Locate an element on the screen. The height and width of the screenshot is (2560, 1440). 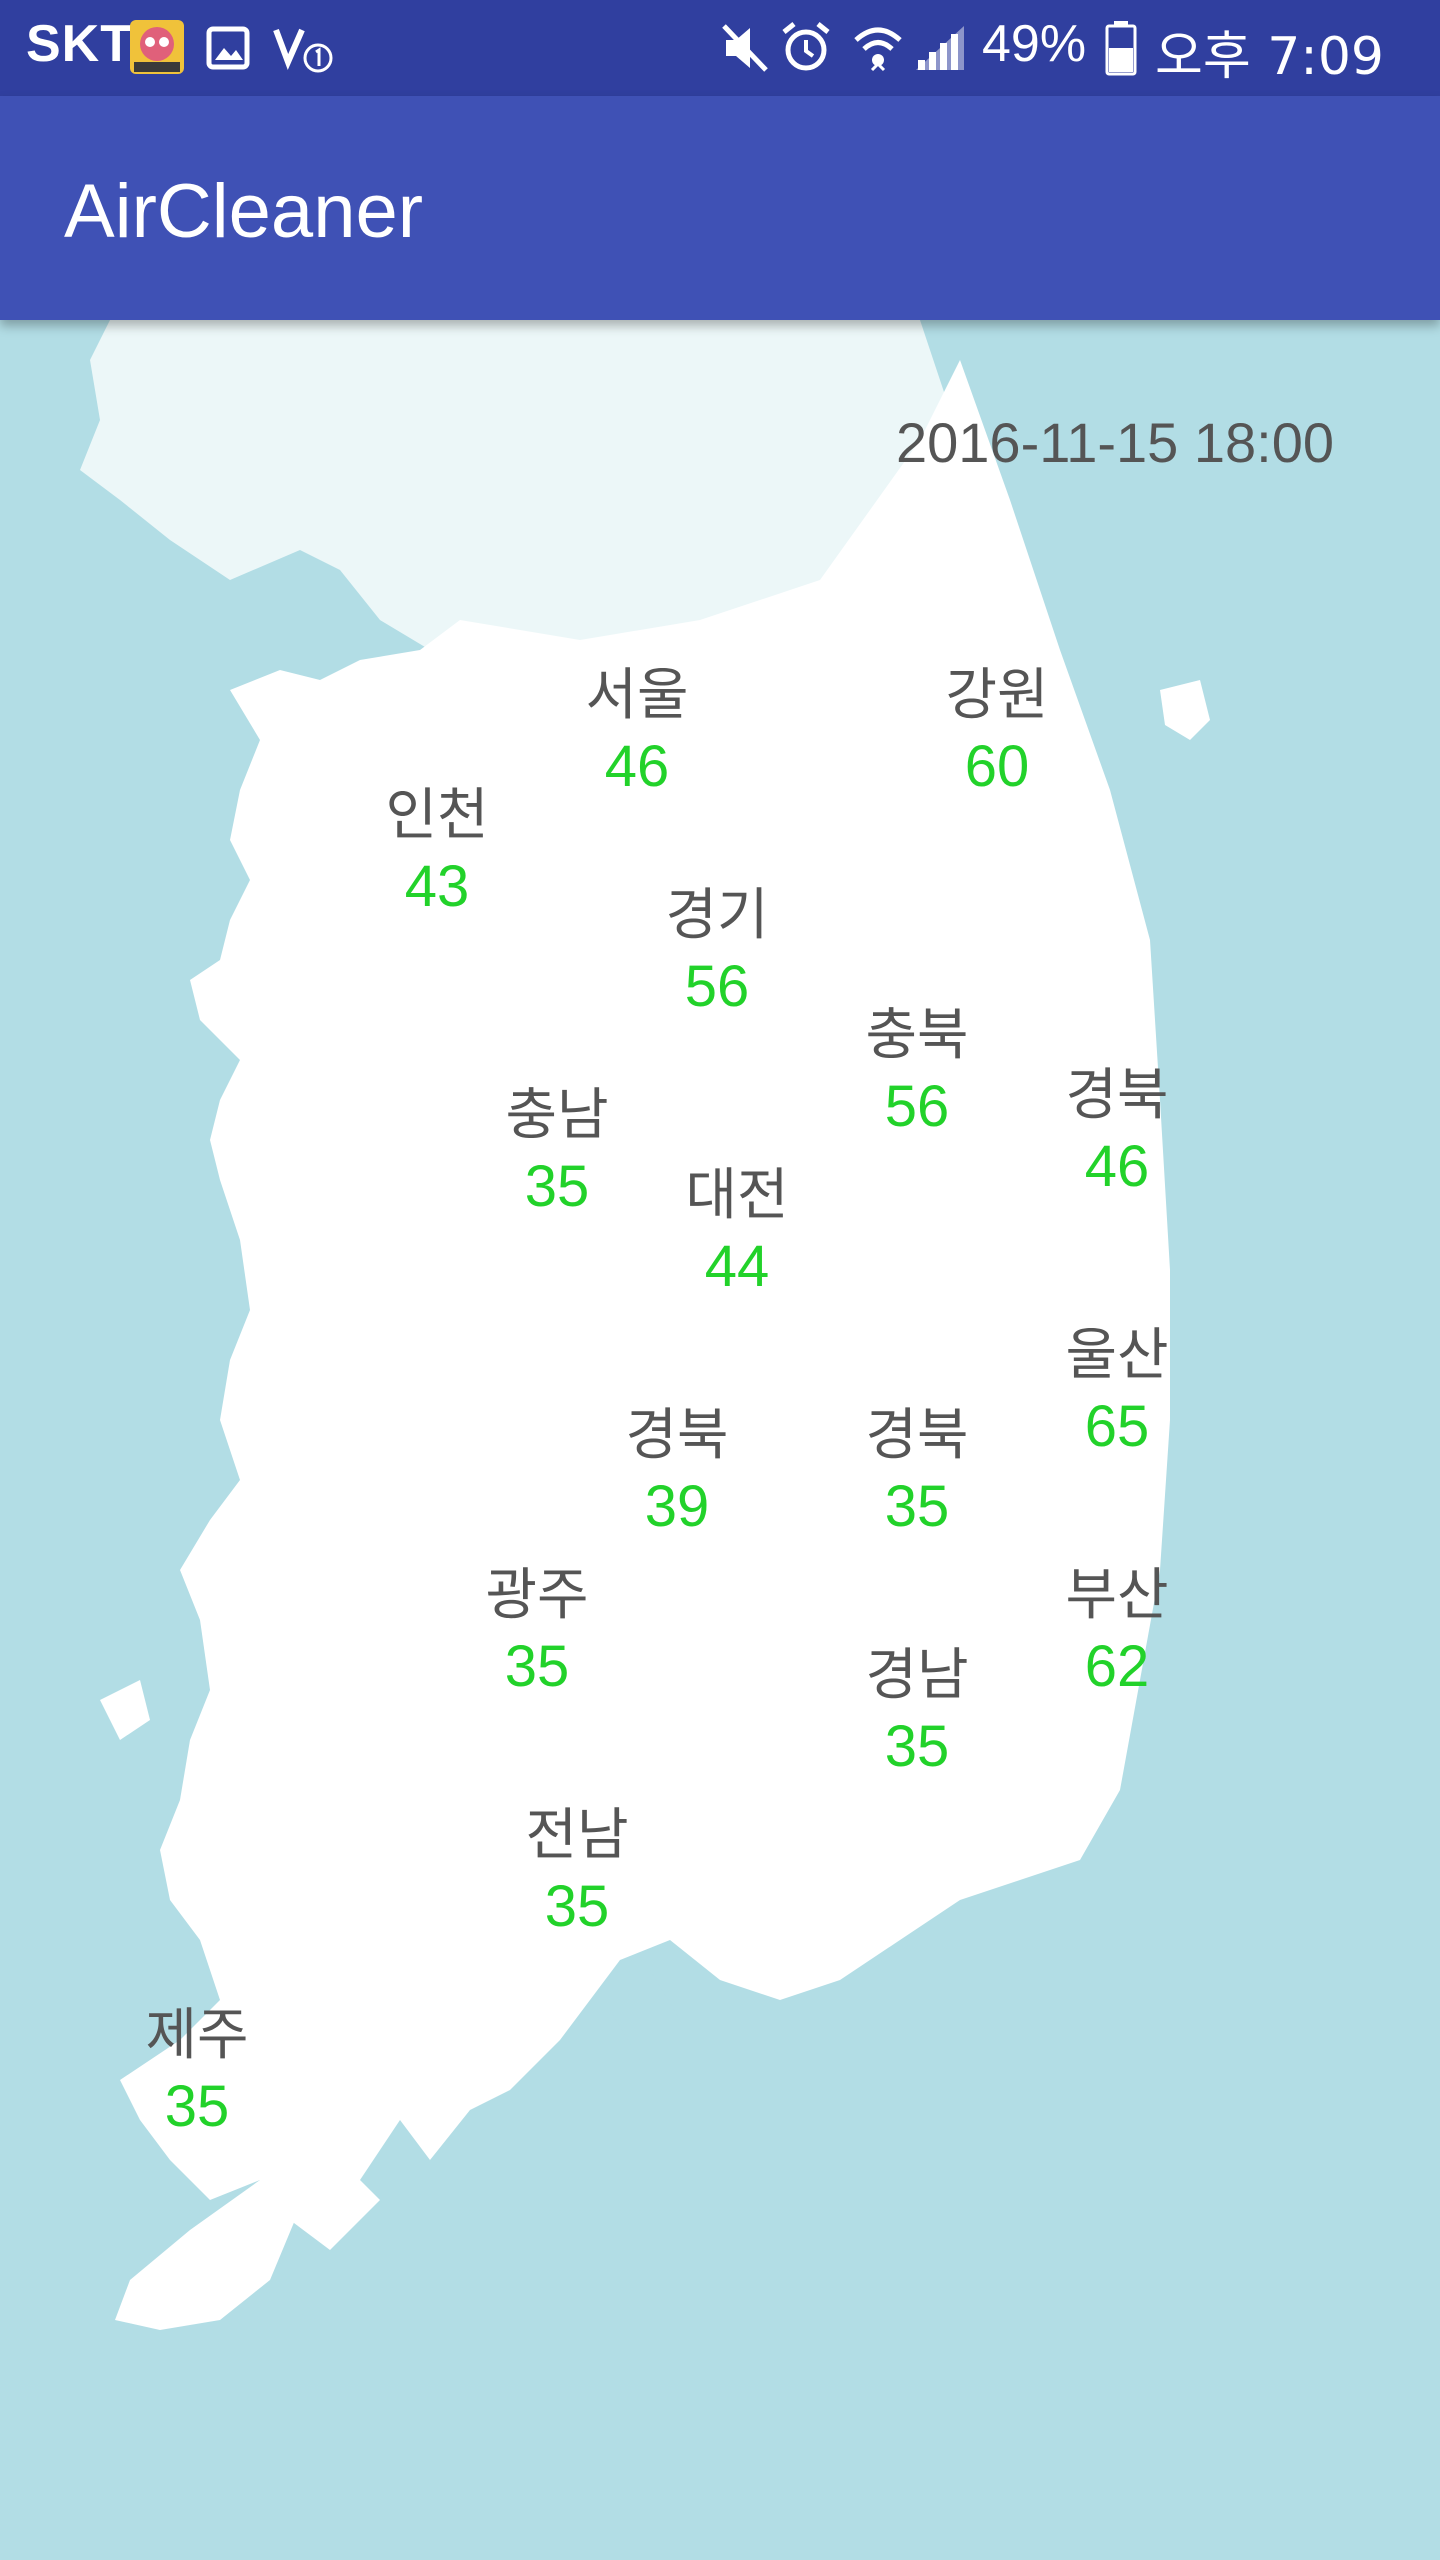
jeju-island-shape is located at coordinates (207, 2255).